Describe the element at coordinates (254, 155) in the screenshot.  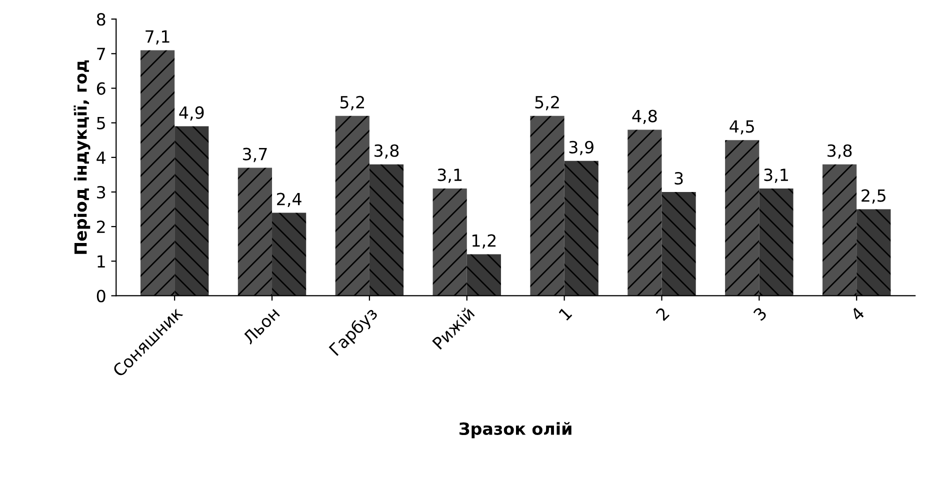
I see `data-label: 3,7` at that location.